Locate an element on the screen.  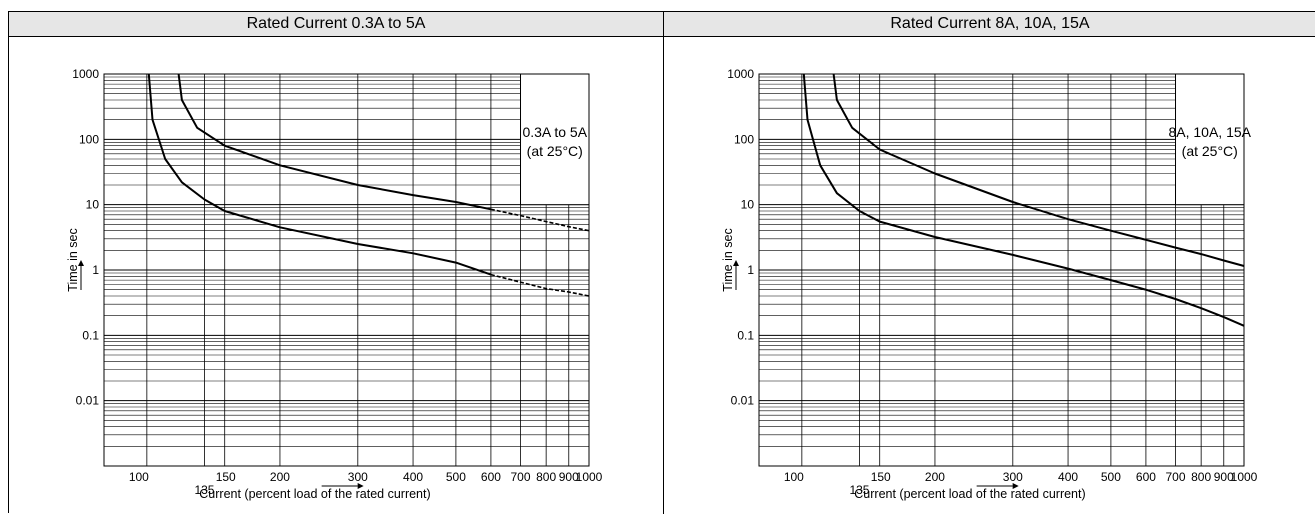
annotation-text: 0.3A to 5A is located at coordinates (554, 132).